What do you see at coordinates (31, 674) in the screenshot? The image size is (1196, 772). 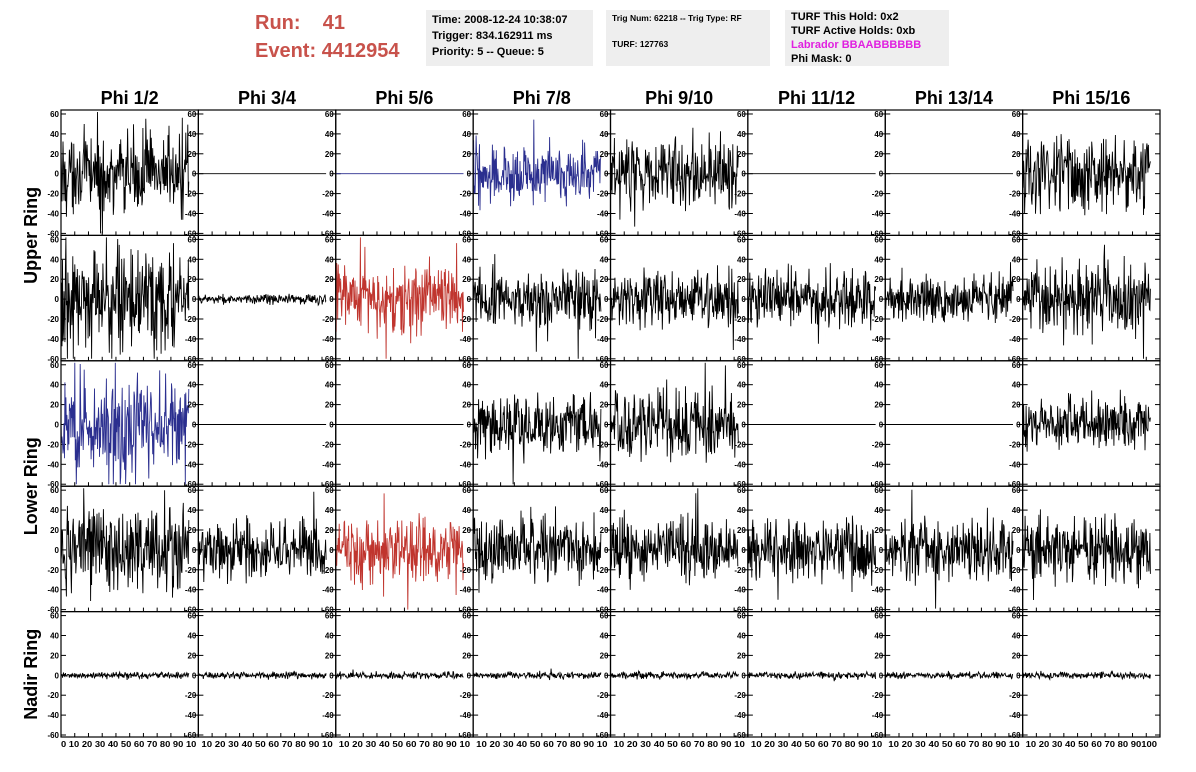 I see `ring-label-3: Nadir Ring` at bounding box center [31, 674].